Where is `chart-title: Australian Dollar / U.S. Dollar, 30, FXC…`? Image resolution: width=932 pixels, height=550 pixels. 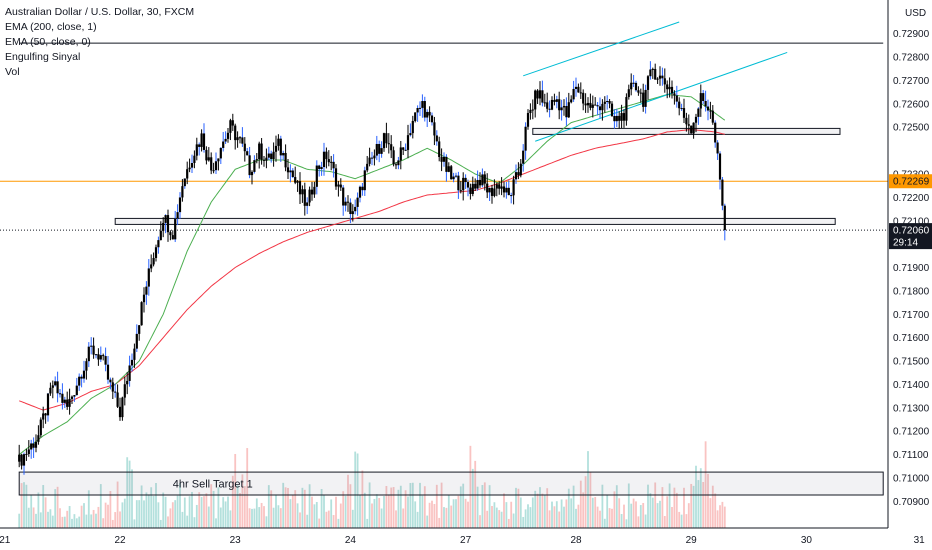 chart-title: Australian Dollar / U.S. Dollar, 30, FXC… is located at coordinates (100, 12).